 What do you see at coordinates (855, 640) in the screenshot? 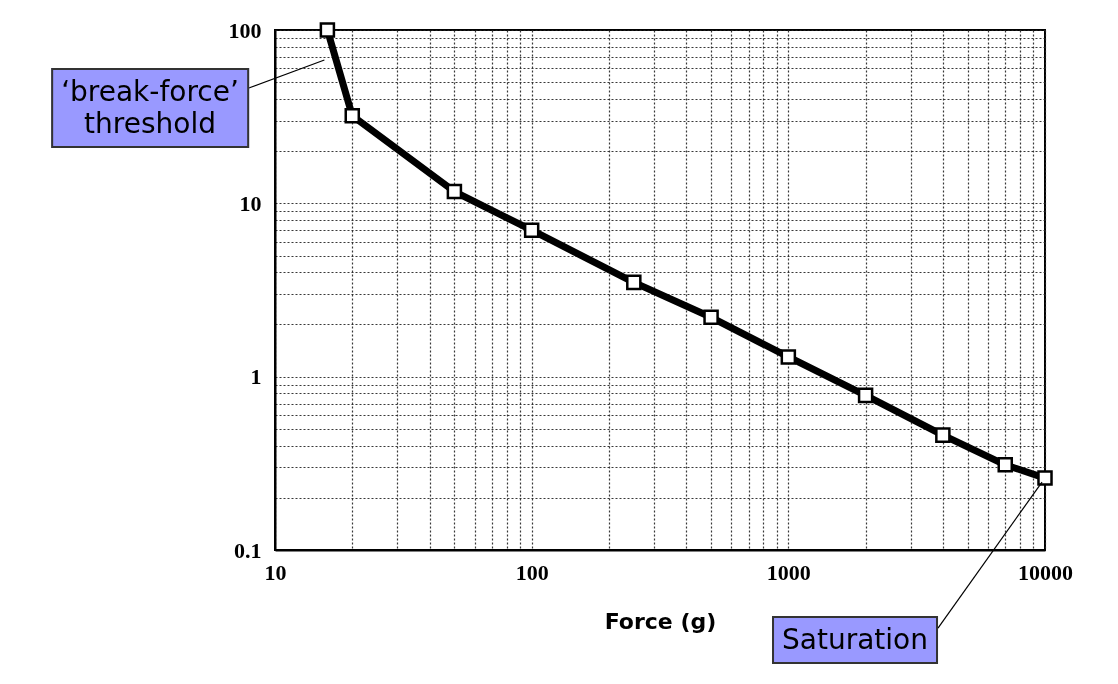
I see `annotation: Saturation` at bounding box center [855, 640].